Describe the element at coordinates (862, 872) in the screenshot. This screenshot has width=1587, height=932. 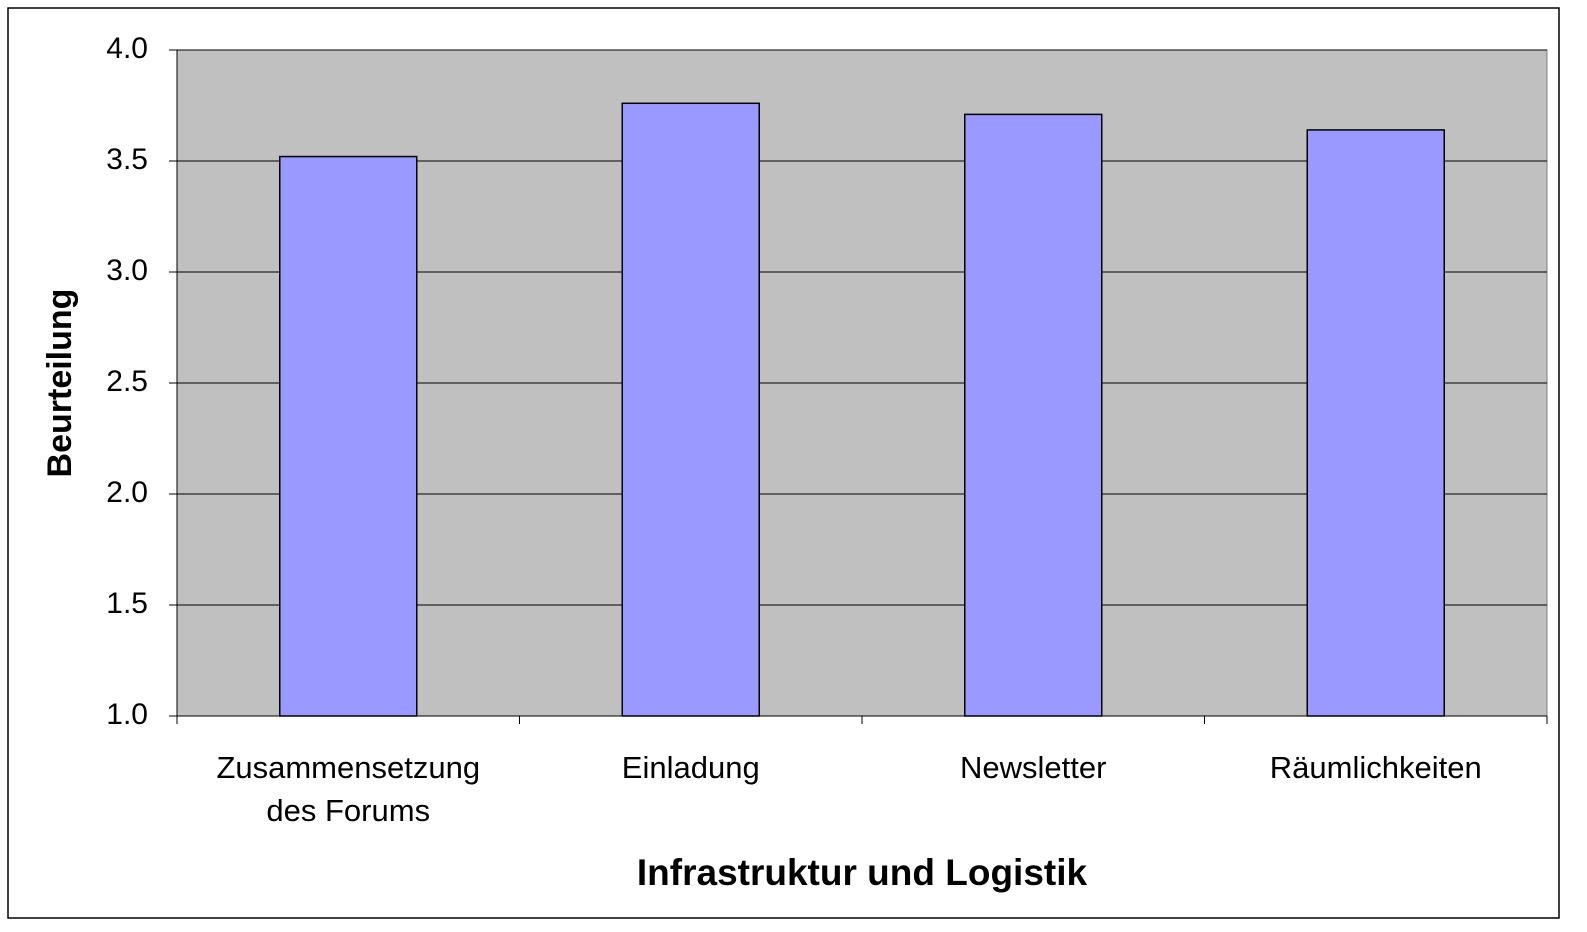
I see `x-axis-title: Infrastruktur und Logistik` at that location.